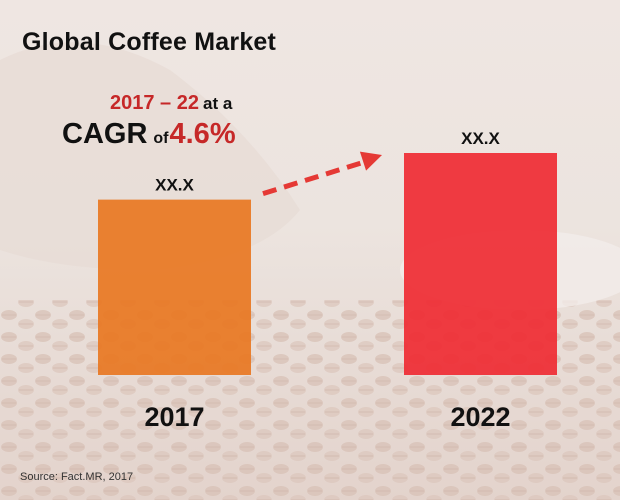 The width and height of the screenshot is (620, 500). Describe the element at coordinates (480, 138) in the screenshot. I see `data-label-2022: XX.X` at that location.